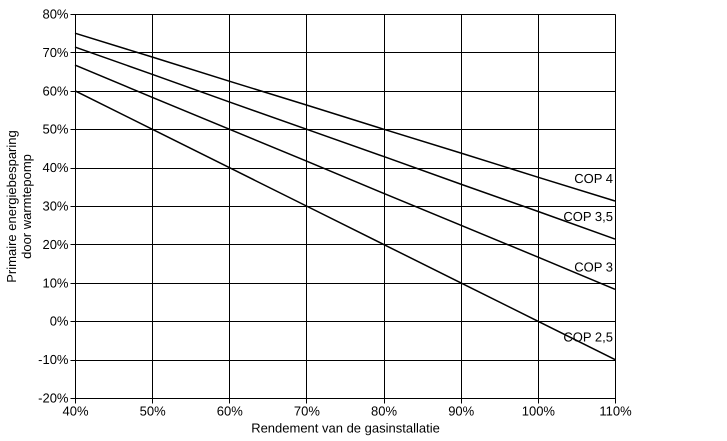  Describe the element at coordinates (55, 244) in the screenshot. I see `y-tick-label: 20%` at that location.